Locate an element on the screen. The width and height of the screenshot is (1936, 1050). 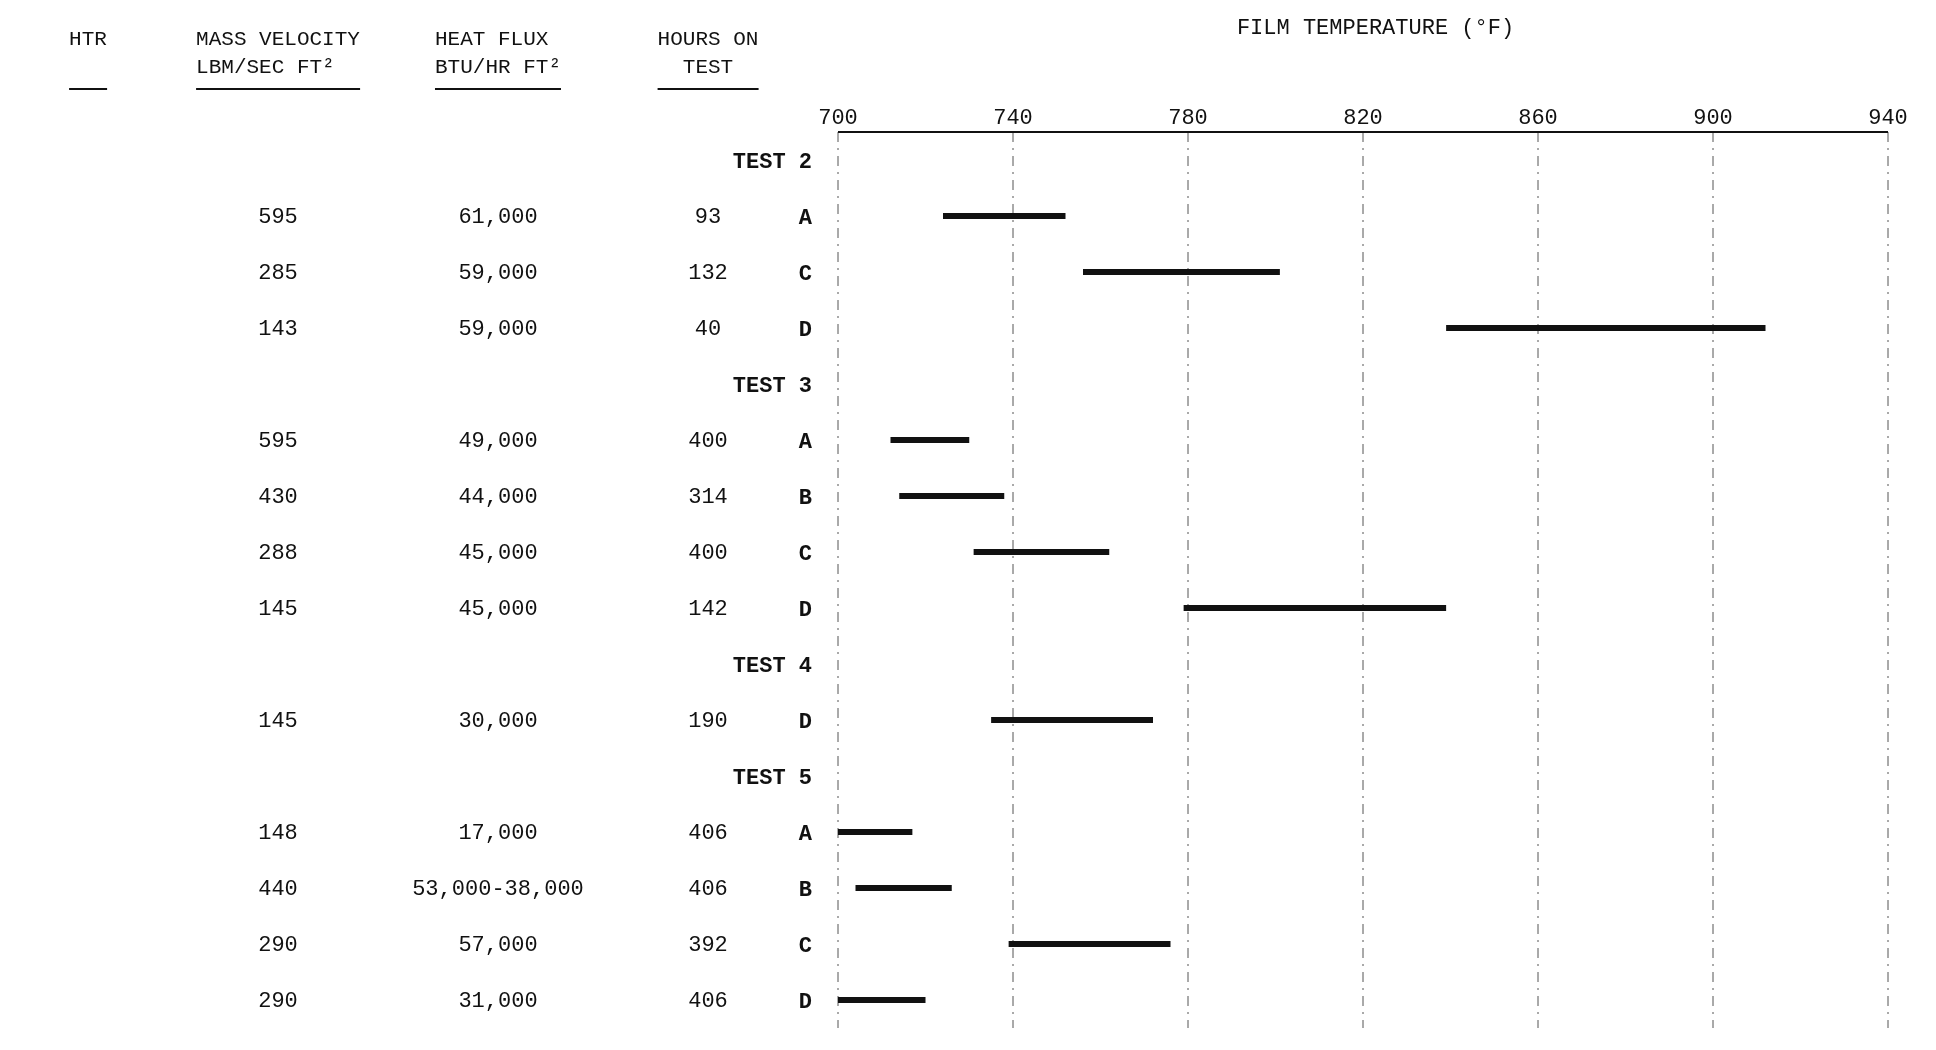
text: HOURS ON TEST is located at coordinates (708, 54).